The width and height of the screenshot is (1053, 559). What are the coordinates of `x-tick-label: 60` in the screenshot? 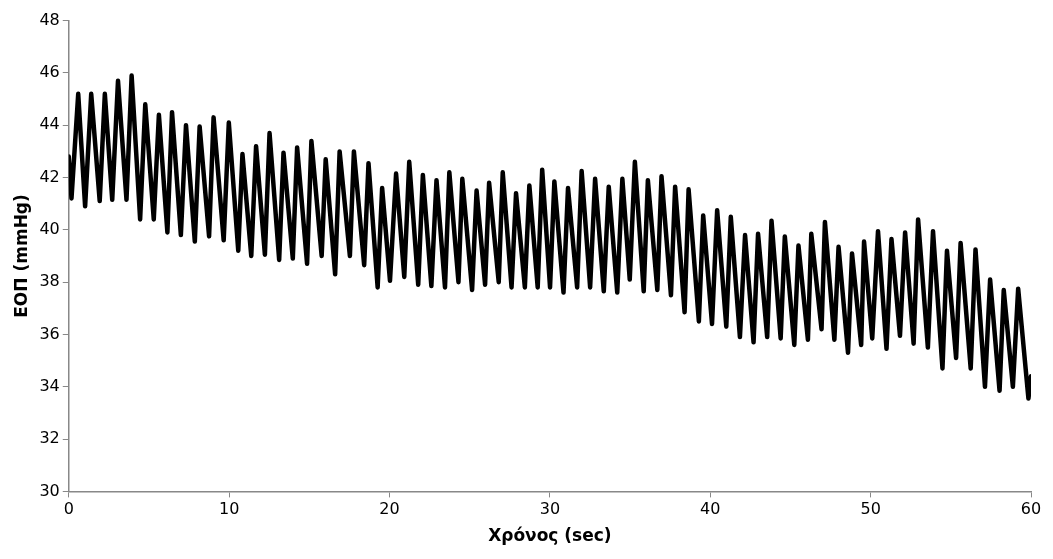 It's located at (1031, 509).